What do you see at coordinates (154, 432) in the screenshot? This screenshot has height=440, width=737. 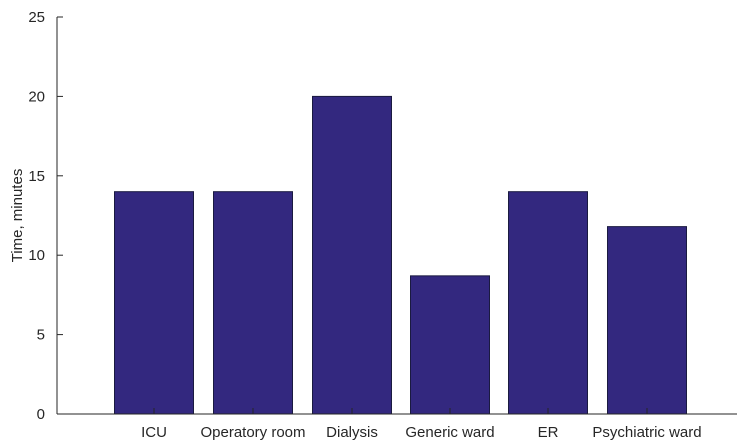 I see `x-tick-label: ICU` at bounding box center [154, 432].